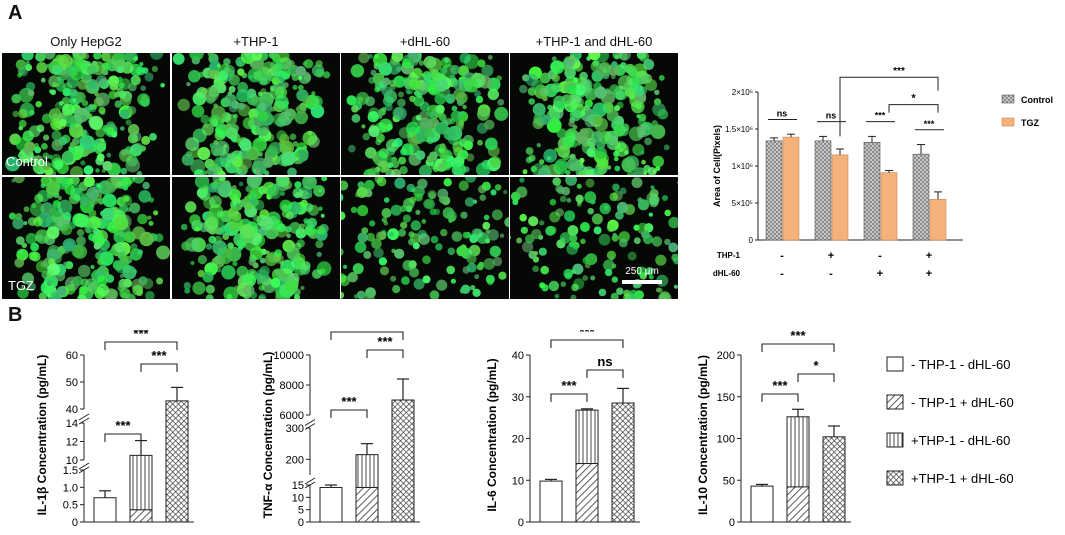  What do you see at coordinates (159, 367) in the screenshot?
I see `bracket` at bounding box center [159, 367].